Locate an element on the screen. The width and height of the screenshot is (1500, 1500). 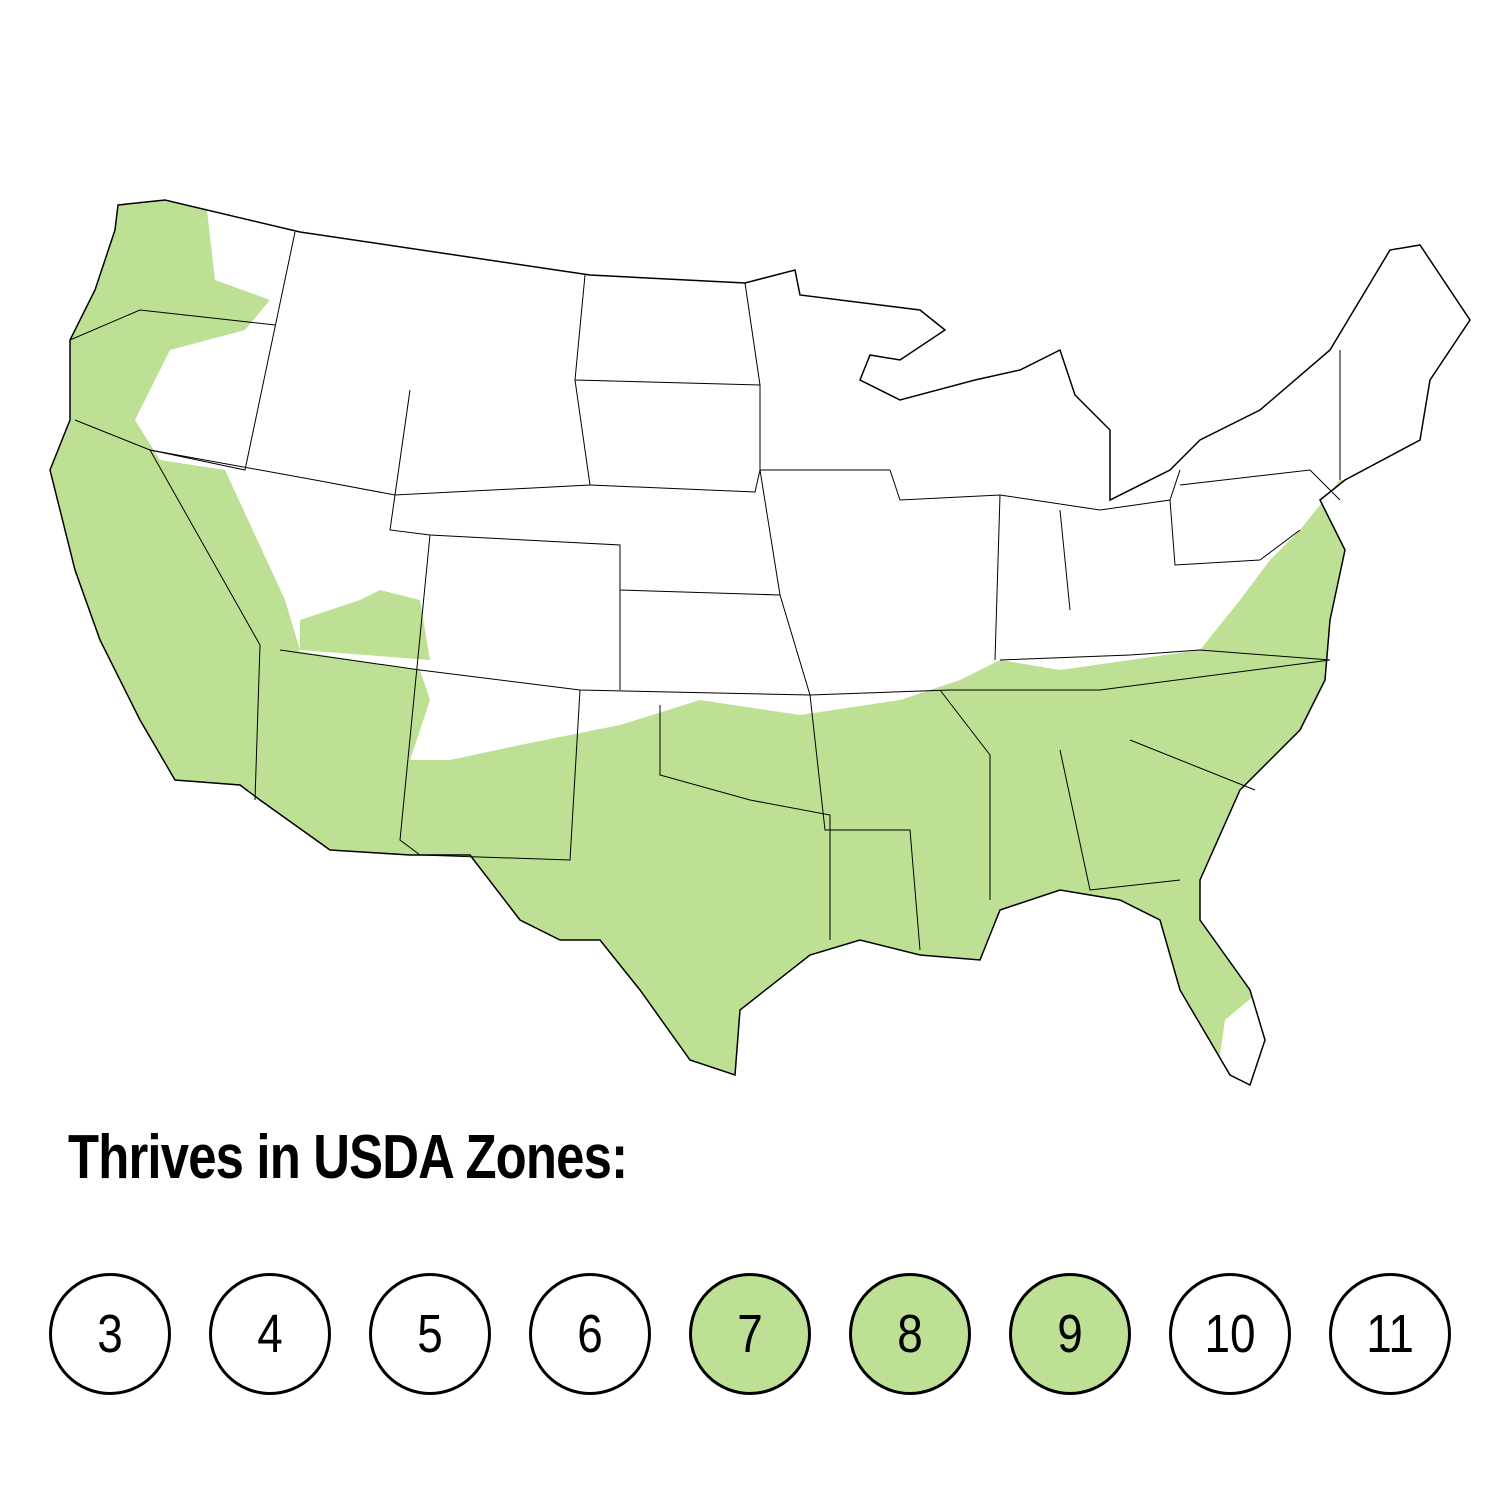
zones-heading: Thrives in USDA Zones: is located at coordinates (348, 1157).